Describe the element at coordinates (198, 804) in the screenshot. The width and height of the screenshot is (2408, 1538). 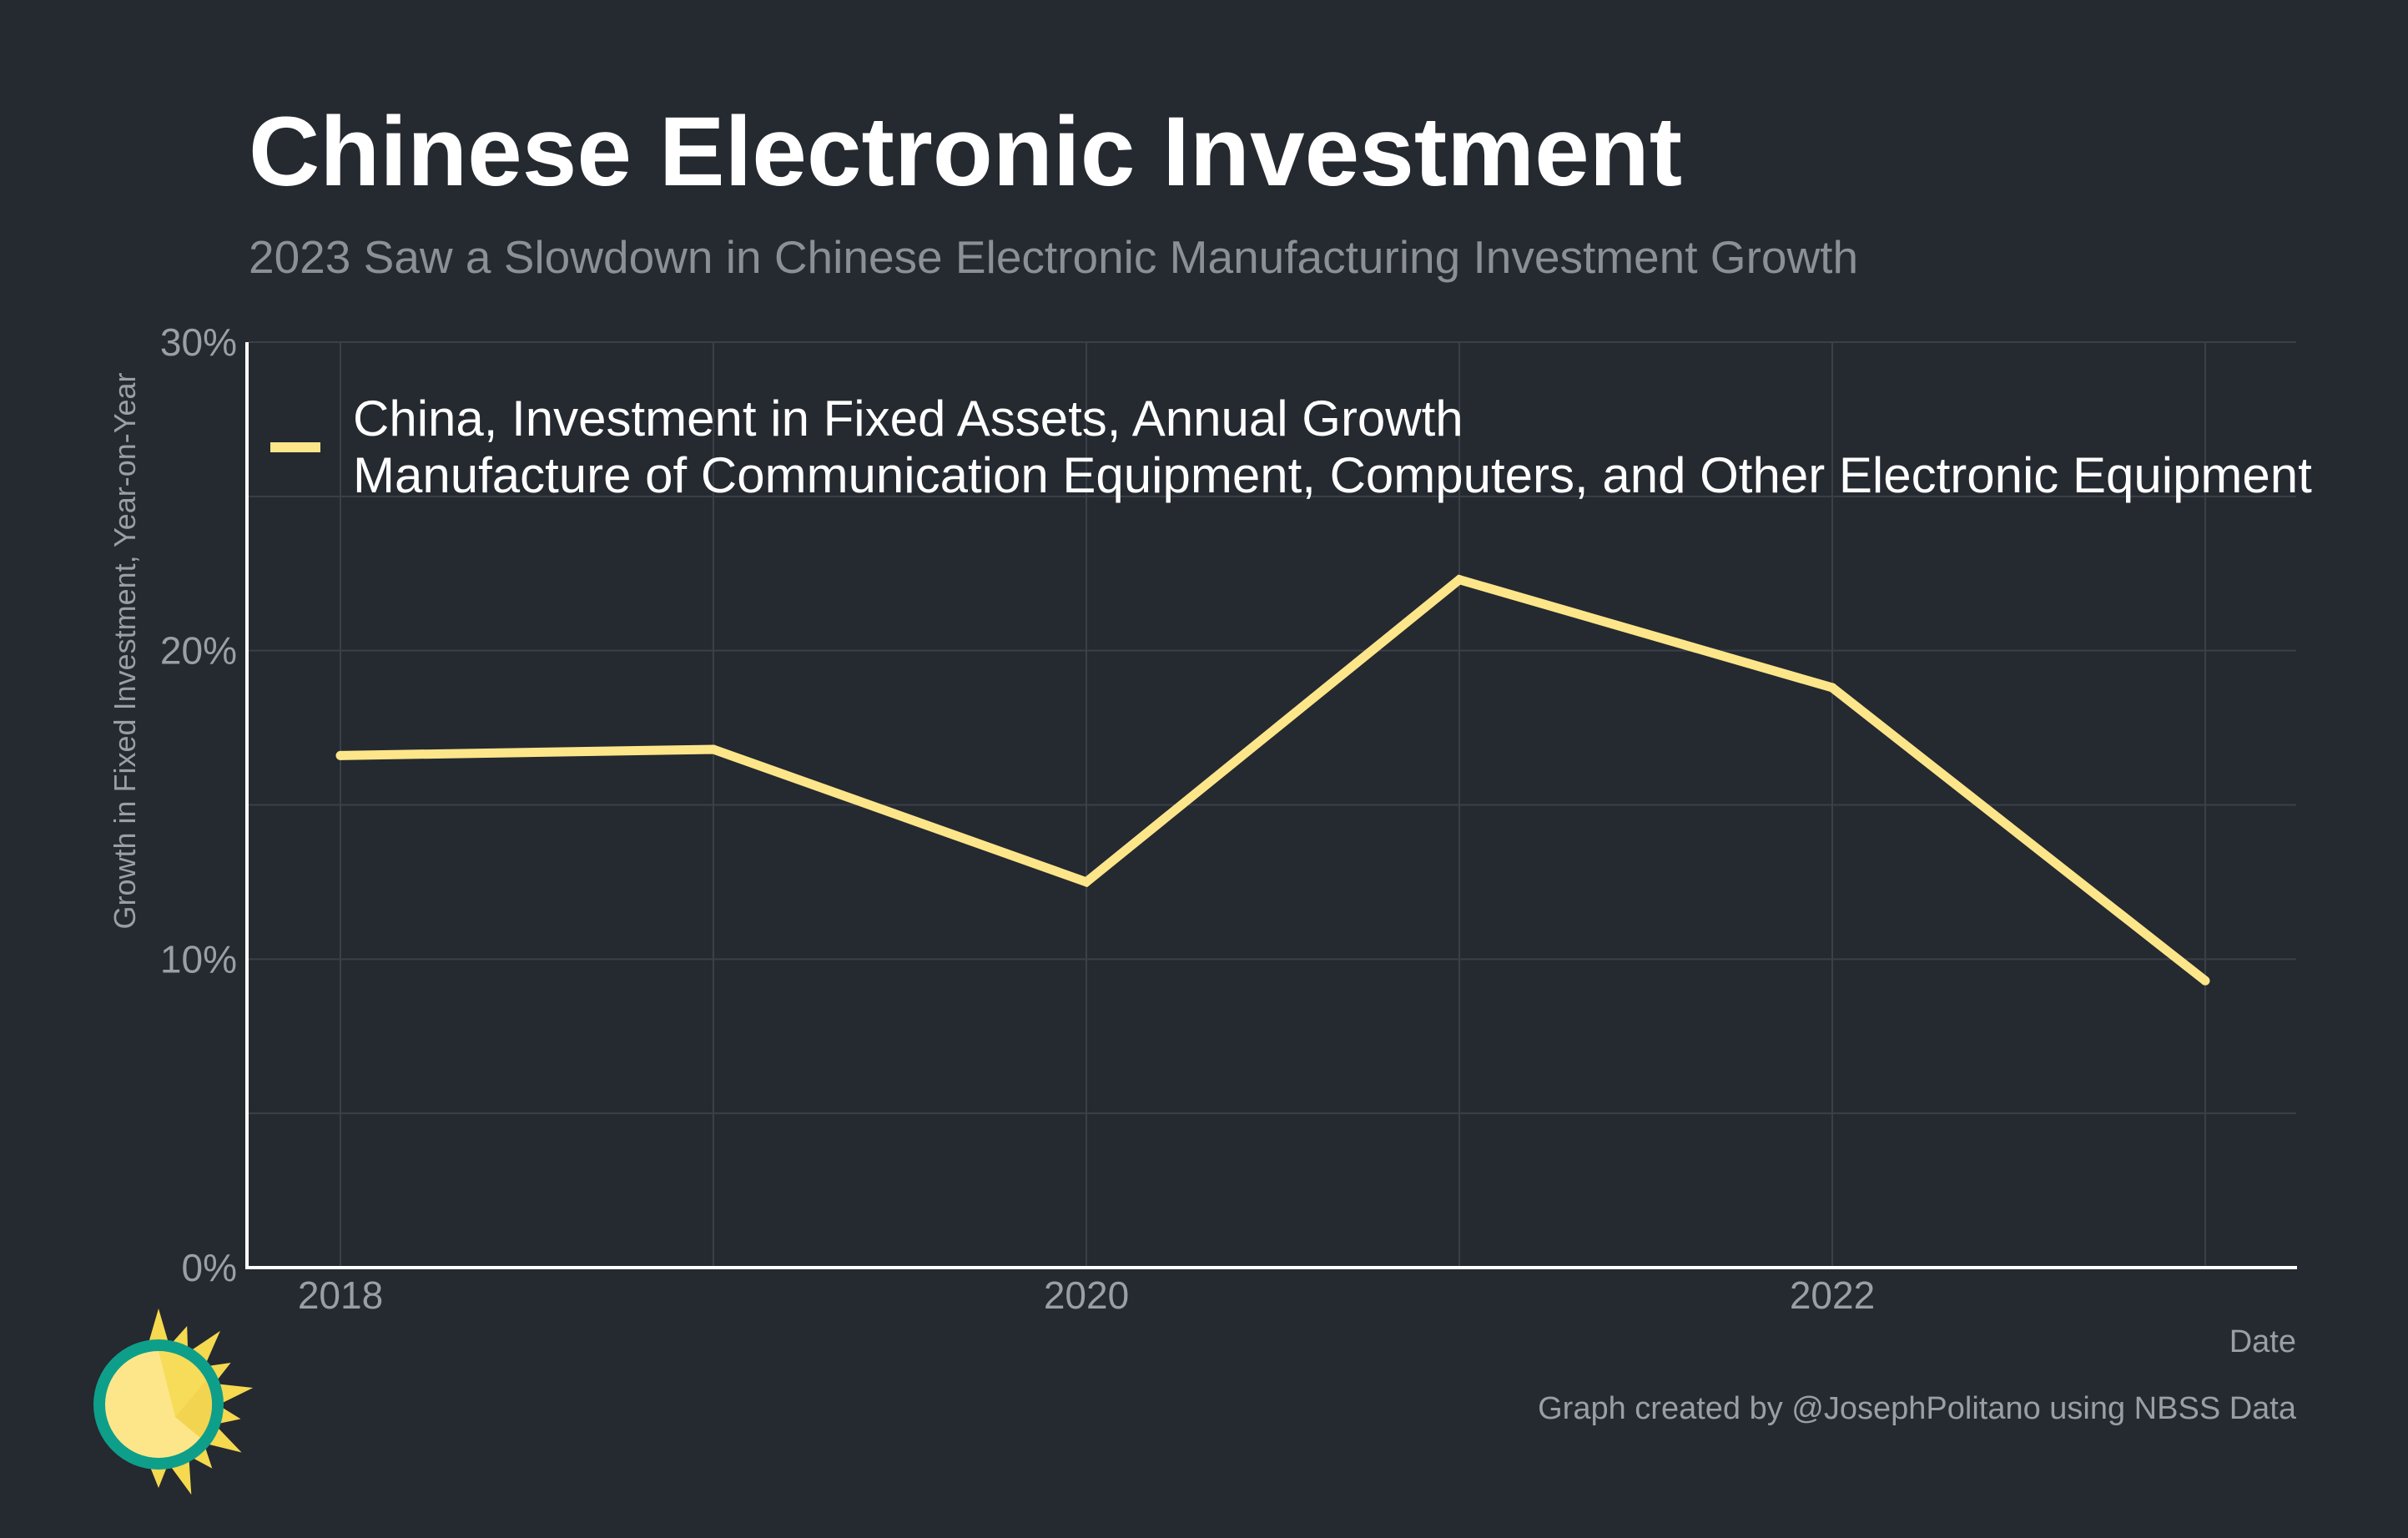
I see `y-axis-ticks: 0% 10% 20% 30%` at that location.